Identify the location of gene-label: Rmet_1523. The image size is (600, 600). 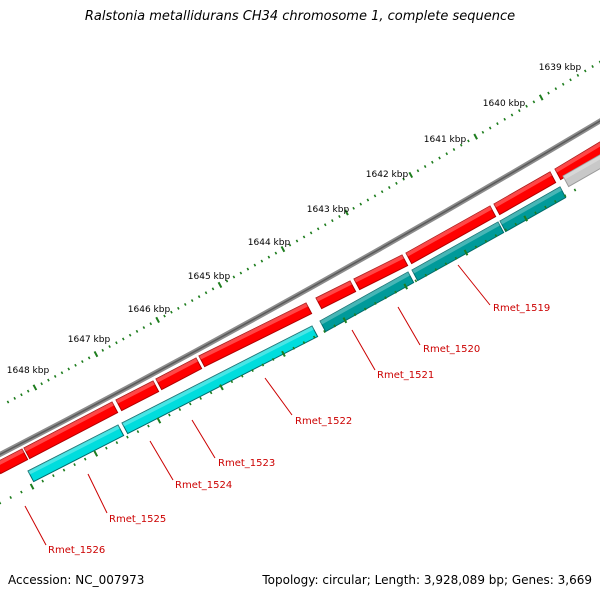
(246, 463).